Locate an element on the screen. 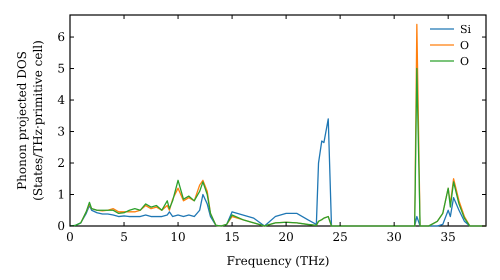  y-tick-label: 0 is located at coordinates (61, 226).